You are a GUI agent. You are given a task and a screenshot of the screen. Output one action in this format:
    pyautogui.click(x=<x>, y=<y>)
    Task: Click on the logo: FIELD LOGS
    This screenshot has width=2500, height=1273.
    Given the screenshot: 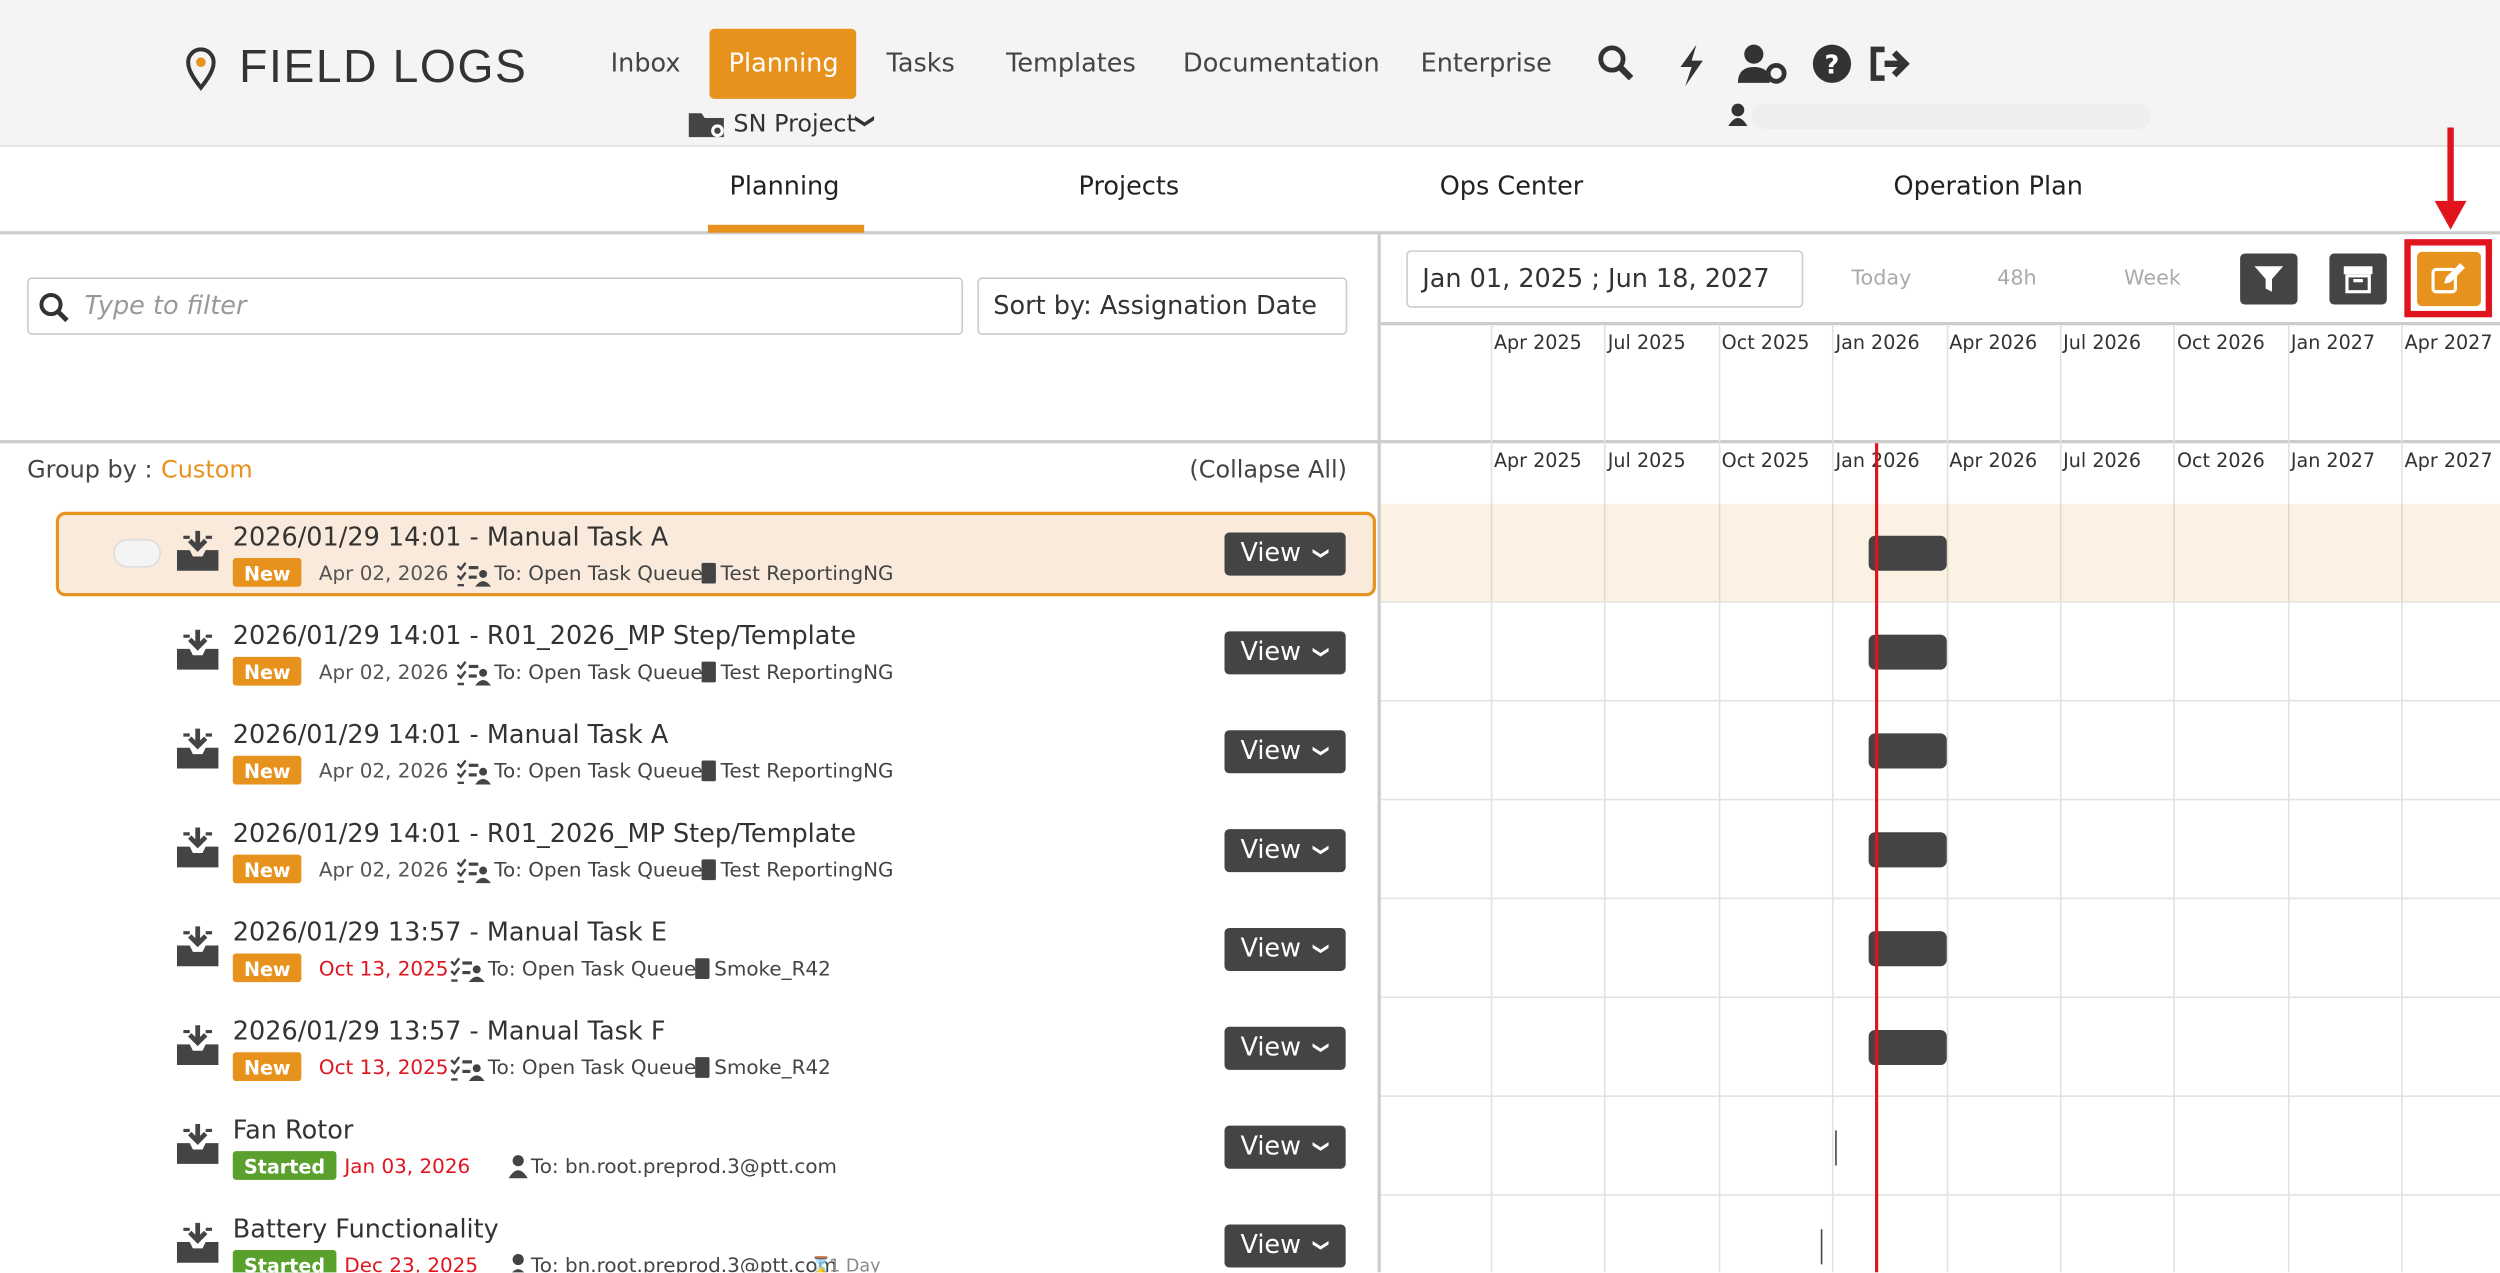 What is the action you would take?
    pyautogui.click(x=383, y=68)
    